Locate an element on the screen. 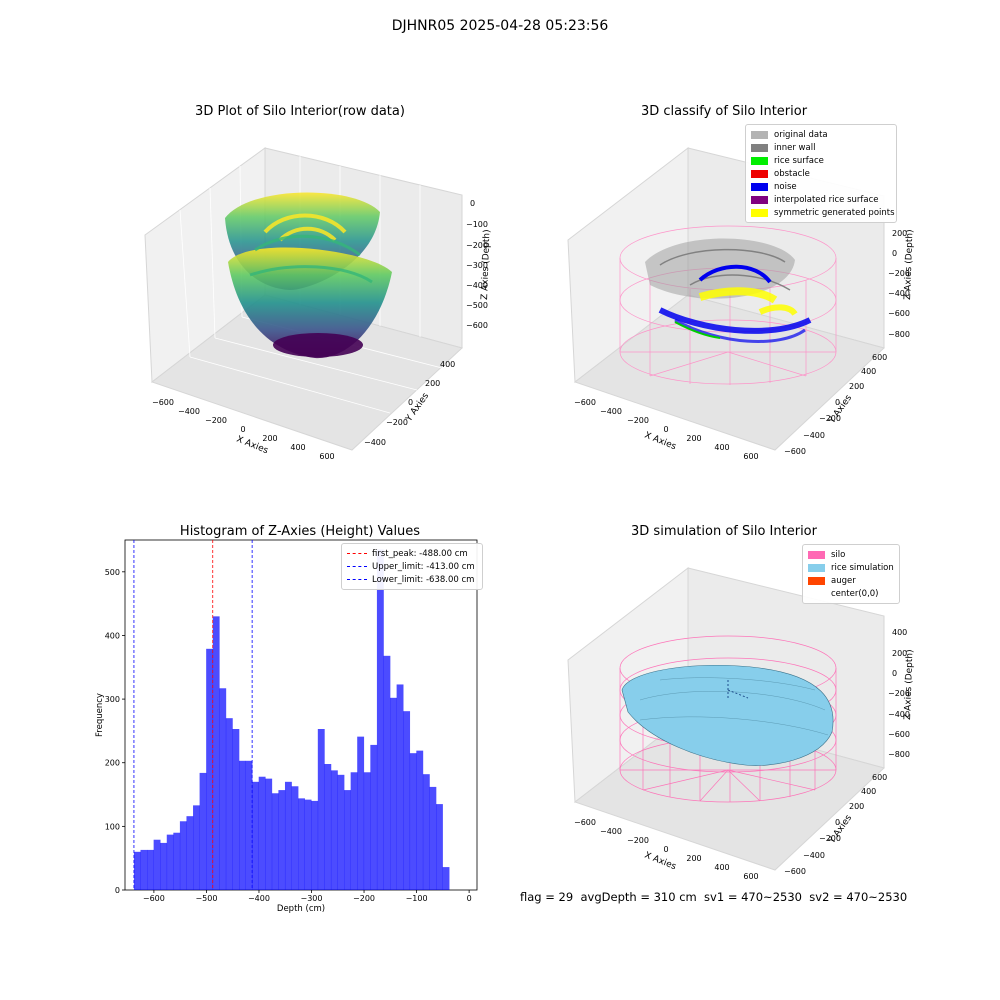  histogram-x-ticks: −600 −500 −400 −300 −200 −100 0 is located at coordinates (307, 896).